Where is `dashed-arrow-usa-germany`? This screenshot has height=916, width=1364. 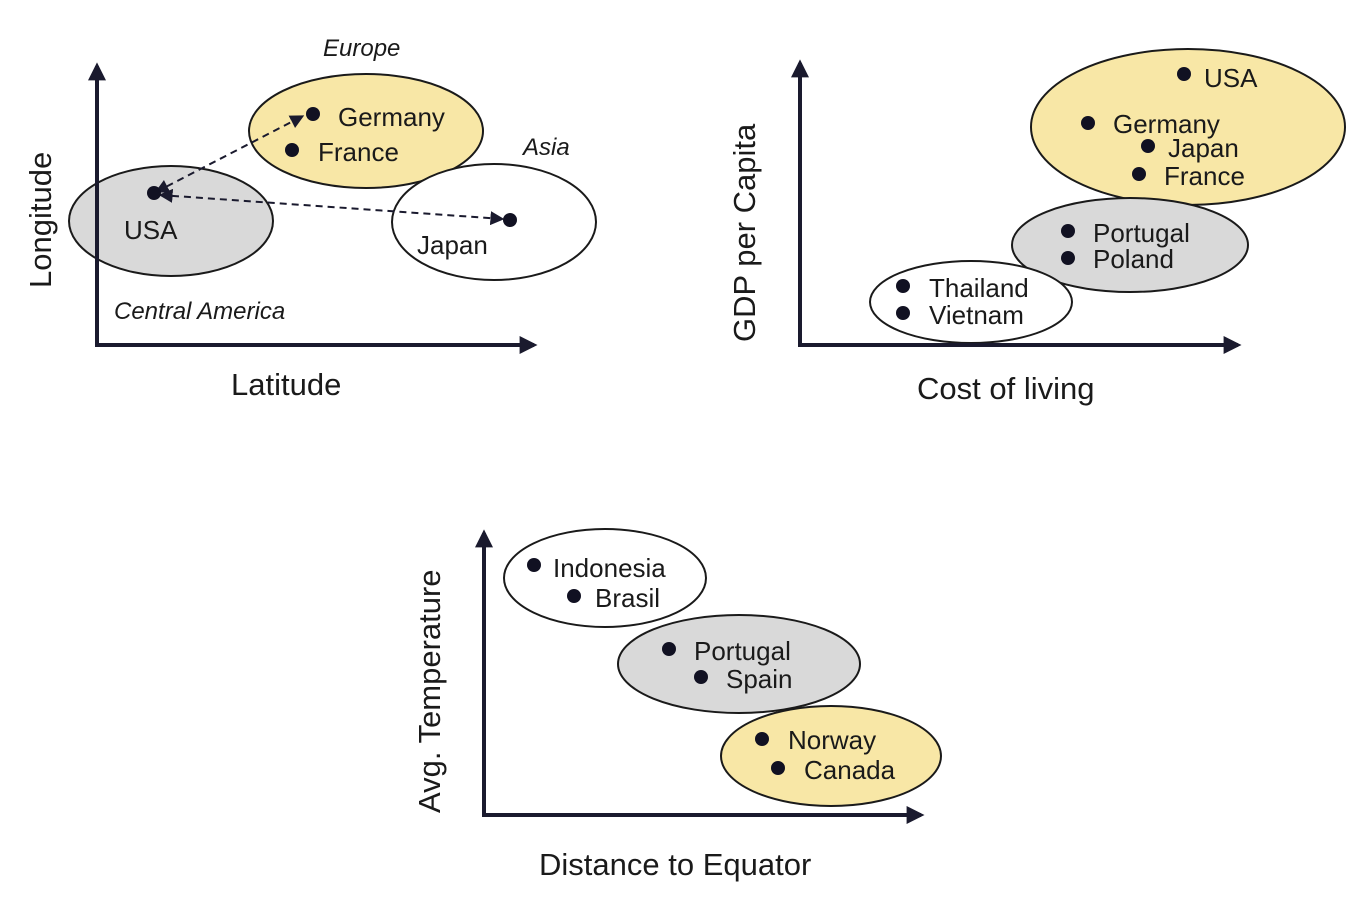 dashed-arrow-usa-germany is located at coordinates (229, 154).